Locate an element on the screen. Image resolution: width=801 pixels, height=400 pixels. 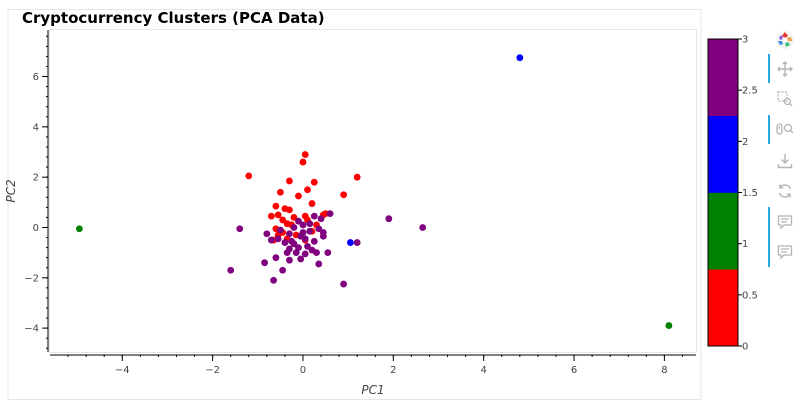
y-axis-label: PC2 is located at coordinates (11, 190).